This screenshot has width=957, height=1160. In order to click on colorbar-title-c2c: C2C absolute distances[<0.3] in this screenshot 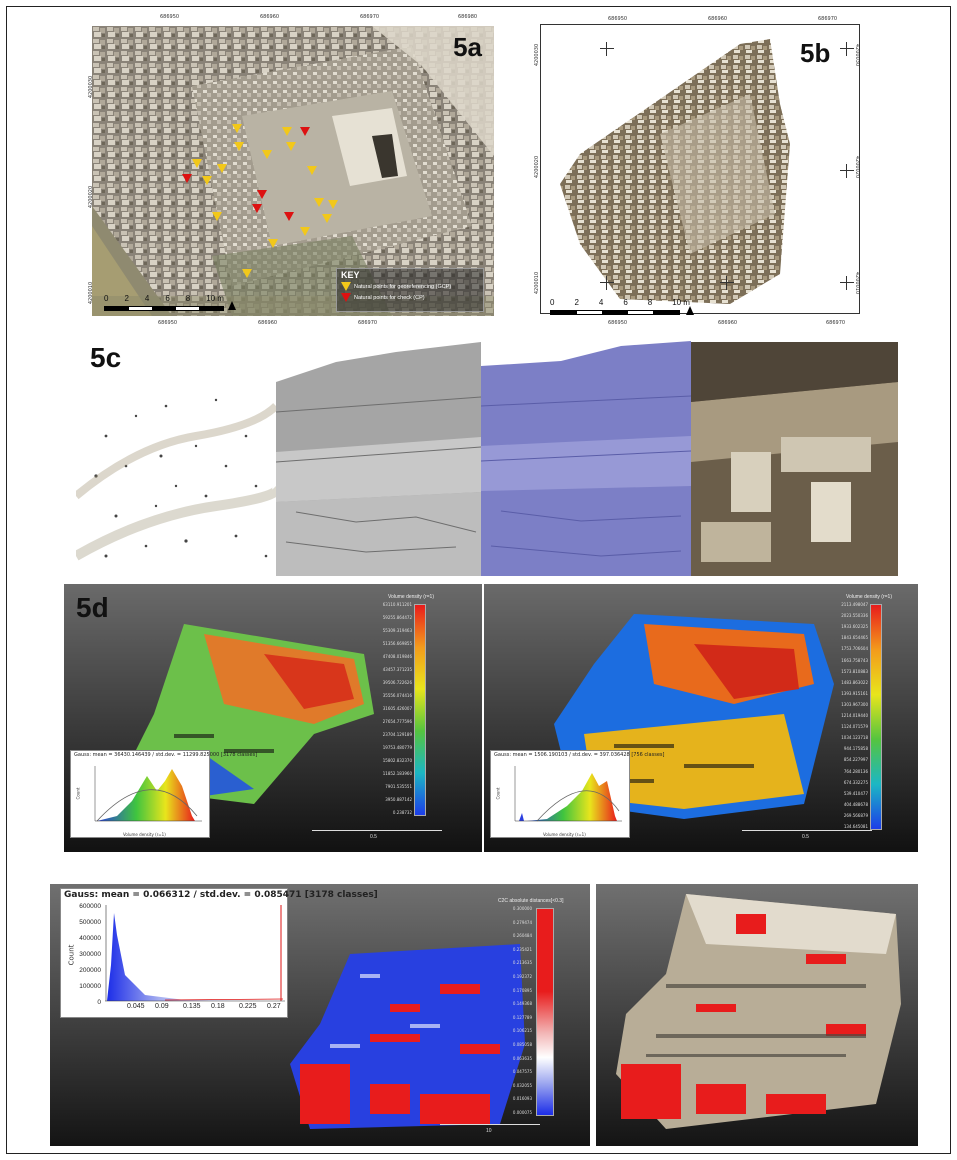, I will do `click(531, 901)`.